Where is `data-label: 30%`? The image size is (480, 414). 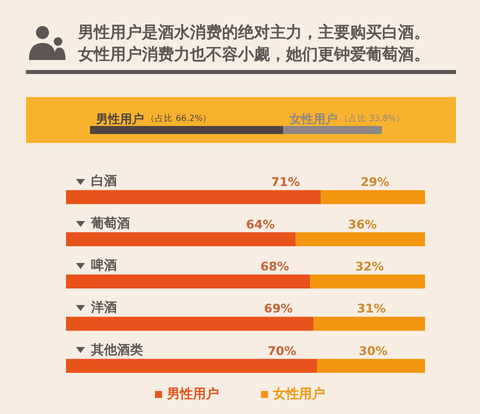 data-label: 30% is located at coordinates (373, 351).